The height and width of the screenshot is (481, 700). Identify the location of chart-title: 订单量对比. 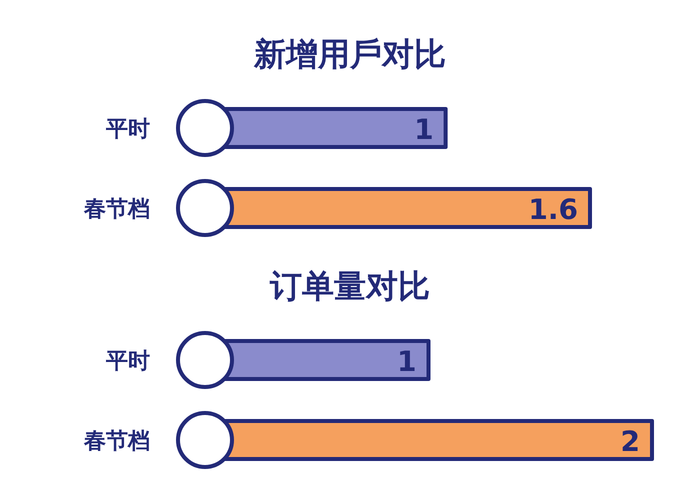
(349, 286).